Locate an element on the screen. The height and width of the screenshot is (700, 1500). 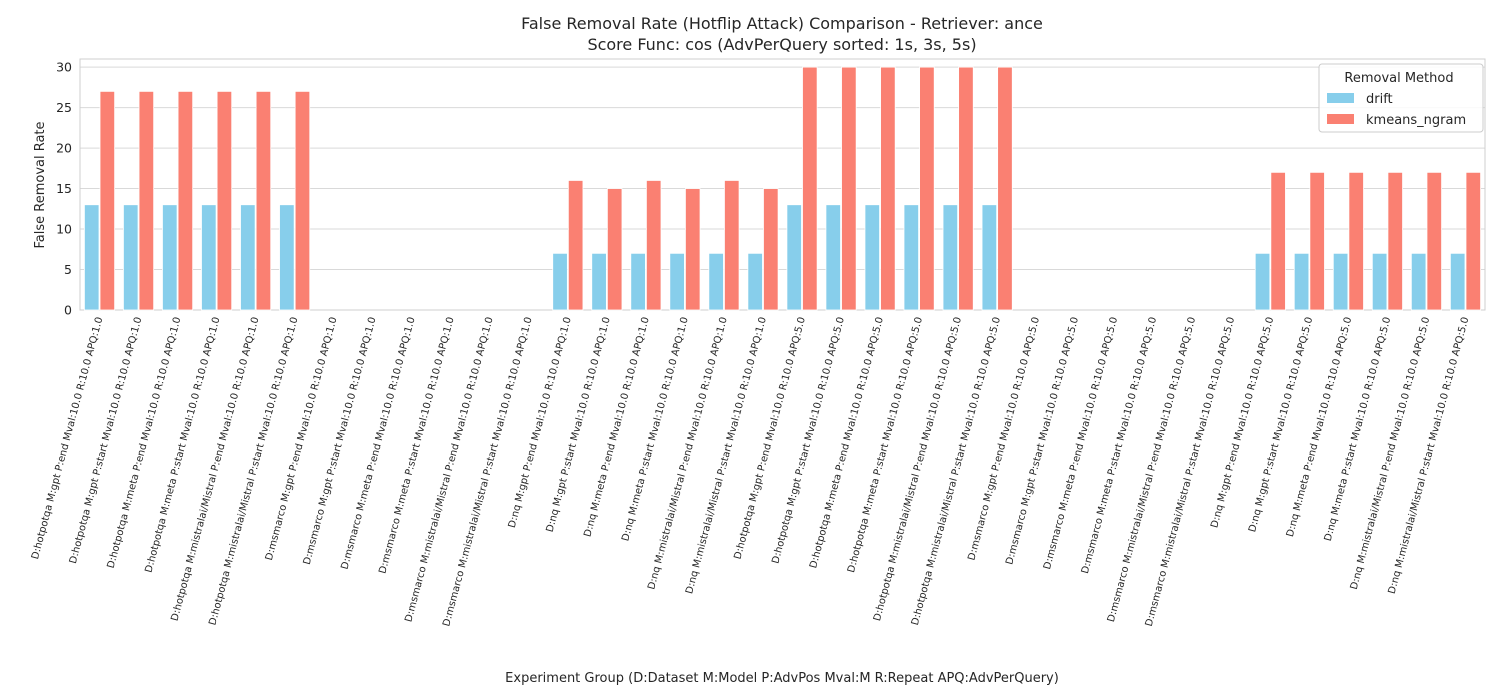
y-tick-label: 5 is located at coordinates (68, 269).